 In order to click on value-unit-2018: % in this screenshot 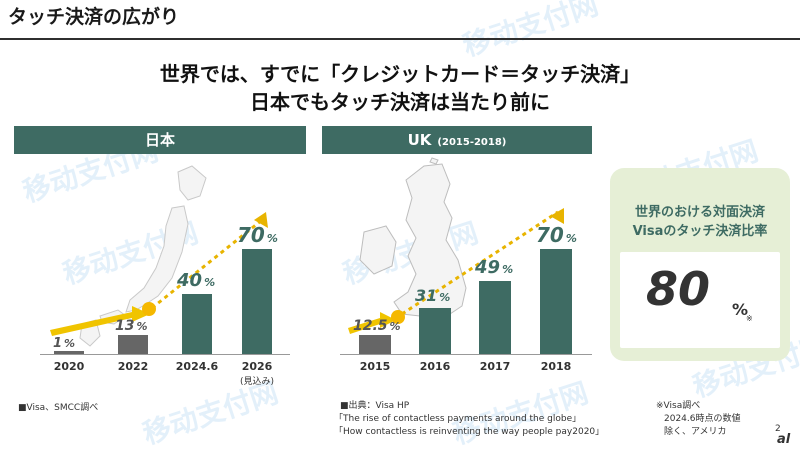, I will do `click(571, 238)`.